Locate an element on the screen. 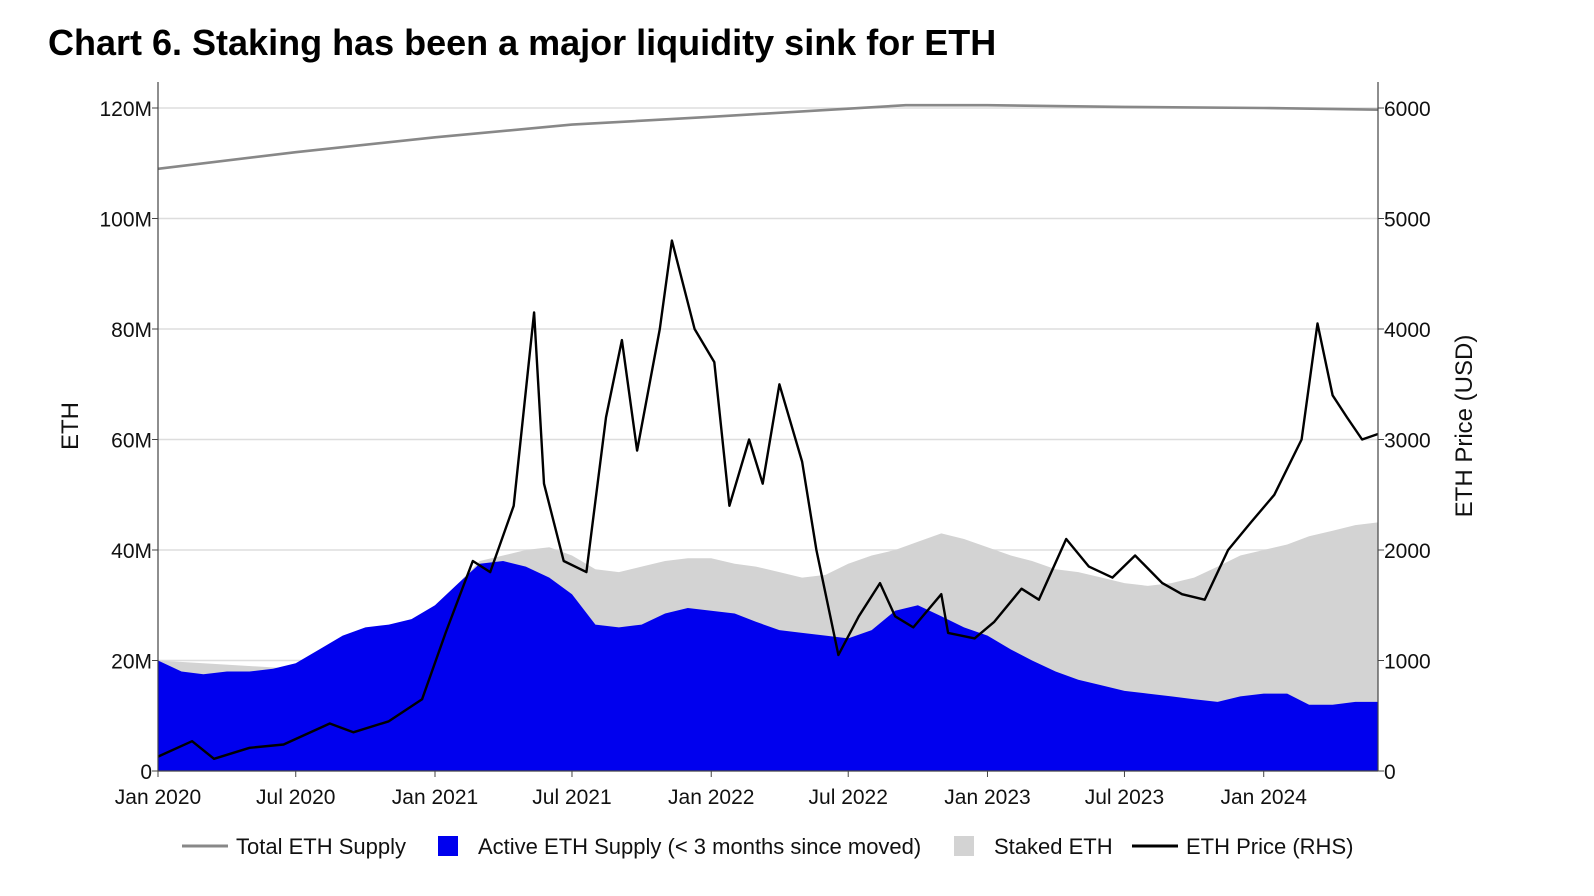 This screenshot has height=896, width=1594. legend-swatch-active-supply is located at coordinates (448, 846).